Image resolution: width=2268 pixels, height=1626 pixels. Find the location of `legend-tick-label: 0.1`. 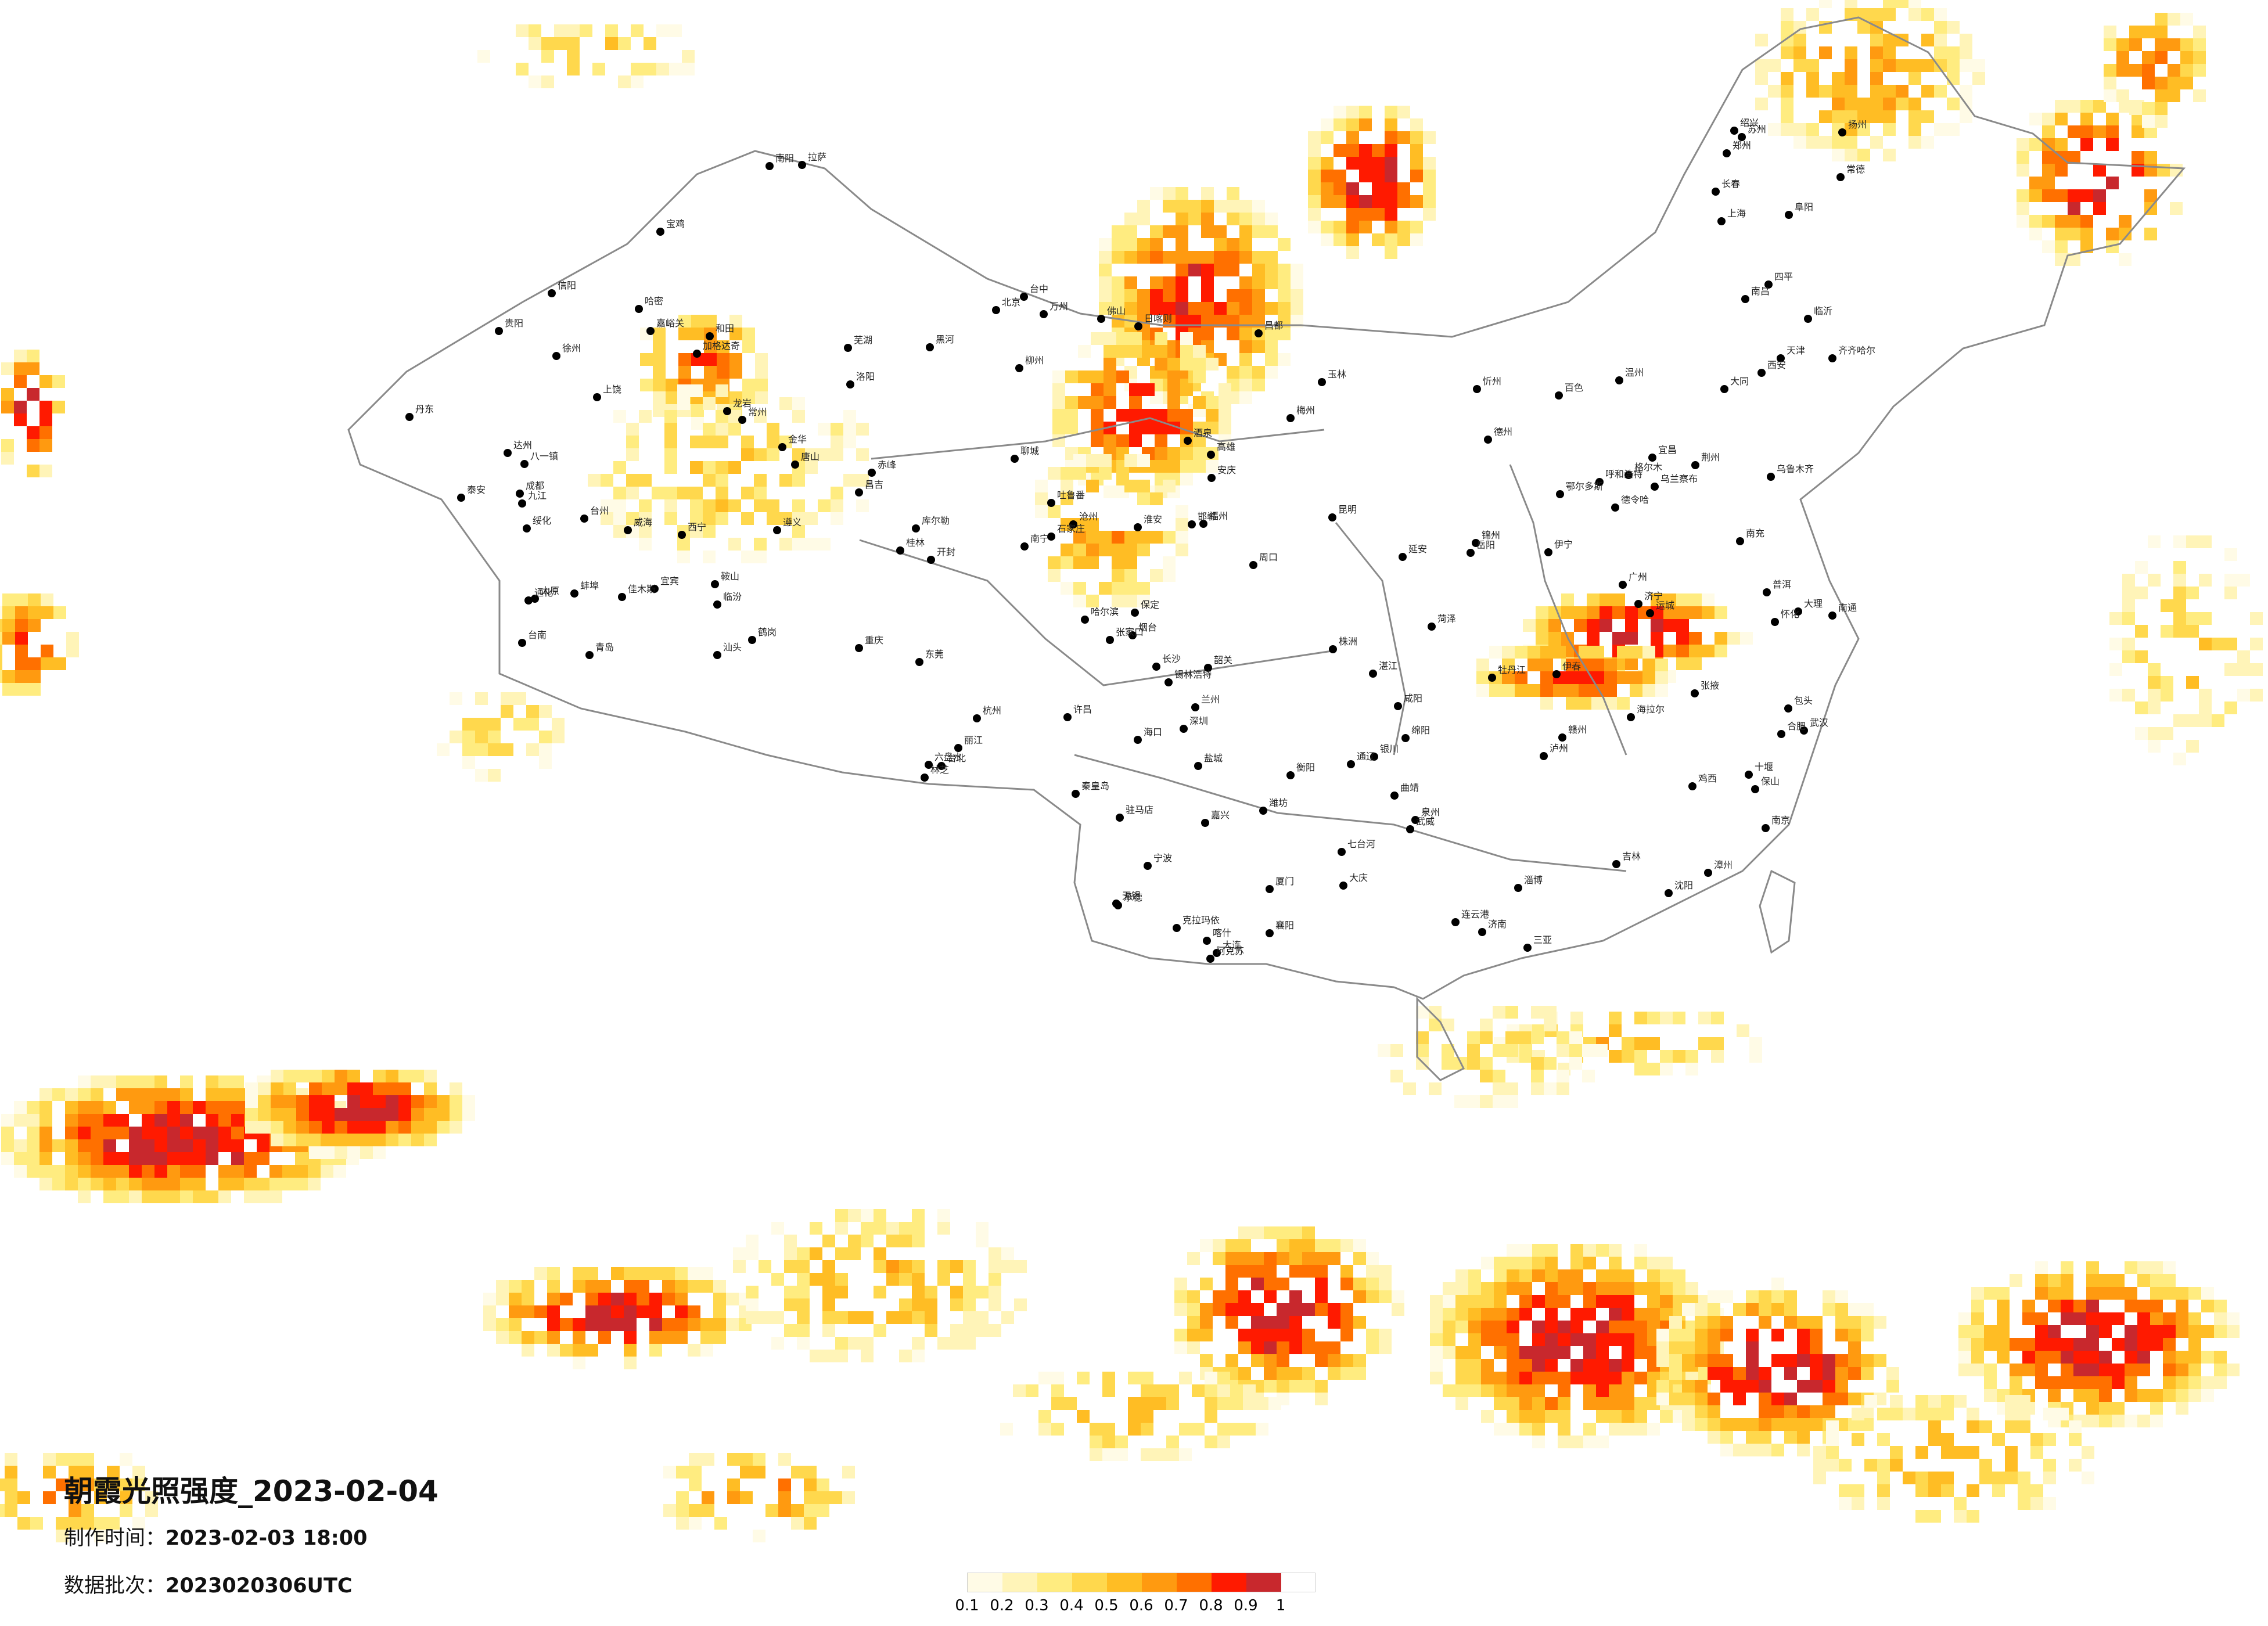

legend-tick-label: 0.1 is located at coordinates (967, 1606).